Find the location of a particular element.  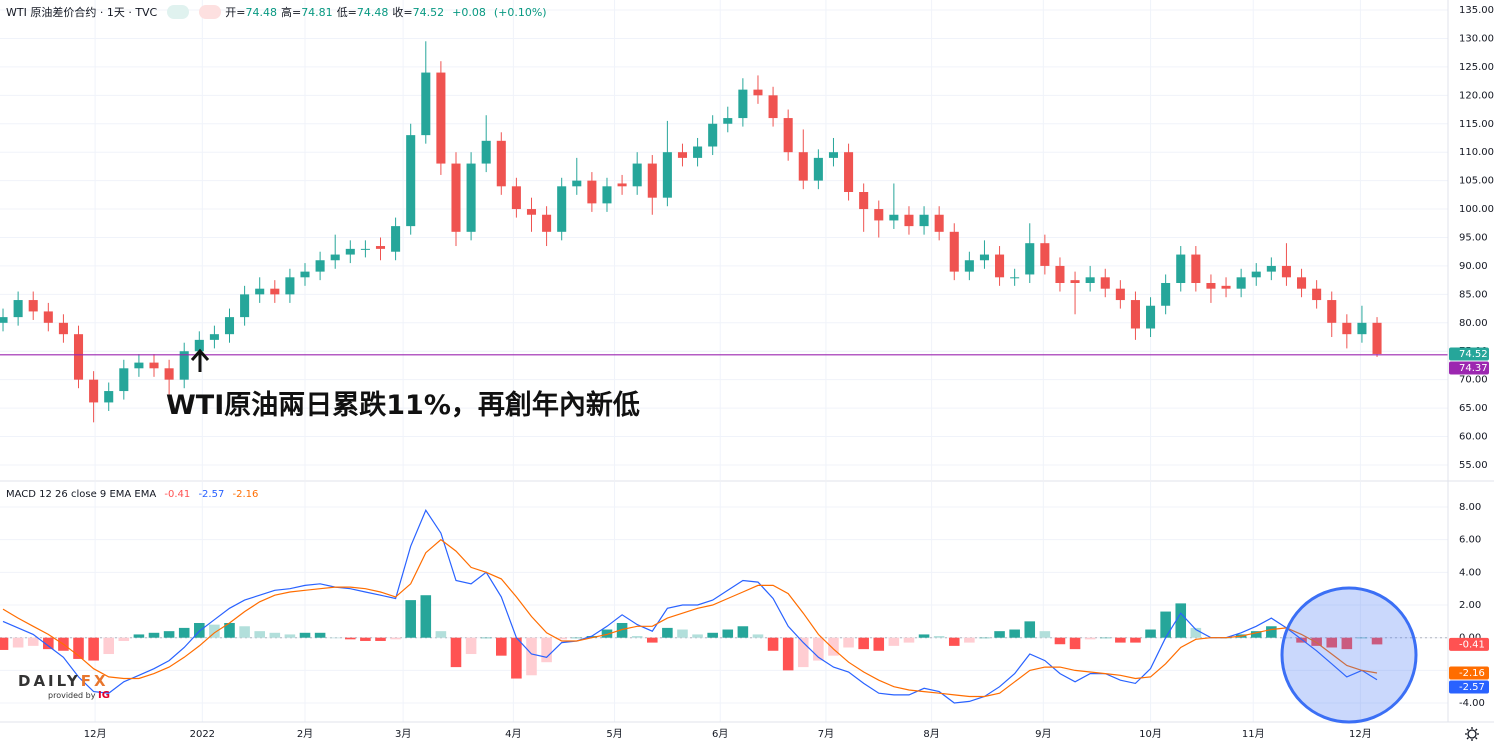

status-icon is located at coordinates (178, 12).